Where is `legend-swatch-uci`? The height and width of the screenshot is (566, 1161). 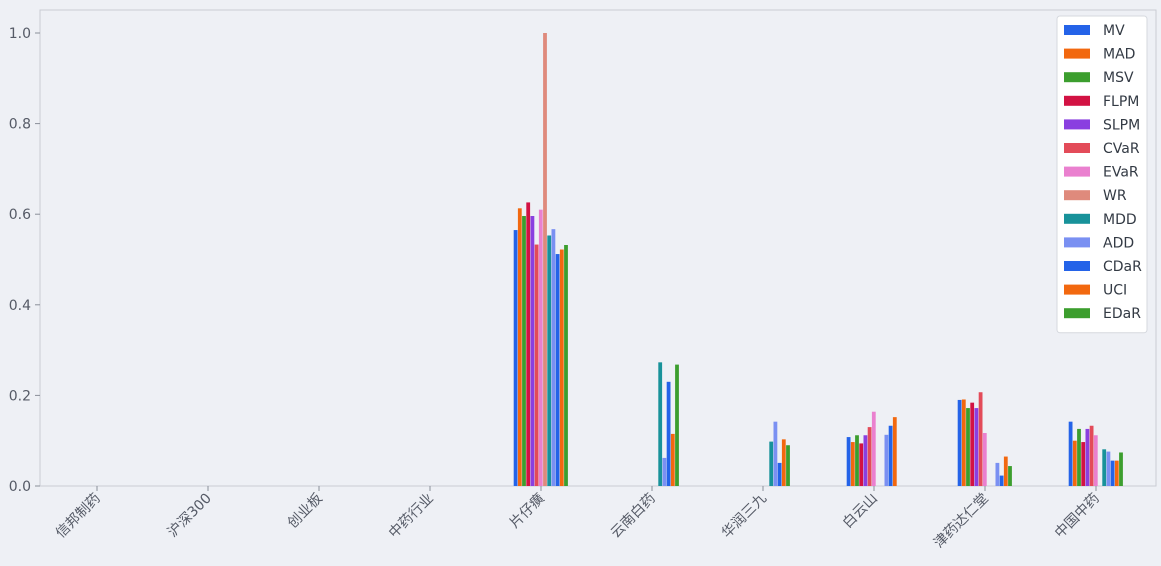
legend-swatch-uci is located at coordinates (1077, 289).